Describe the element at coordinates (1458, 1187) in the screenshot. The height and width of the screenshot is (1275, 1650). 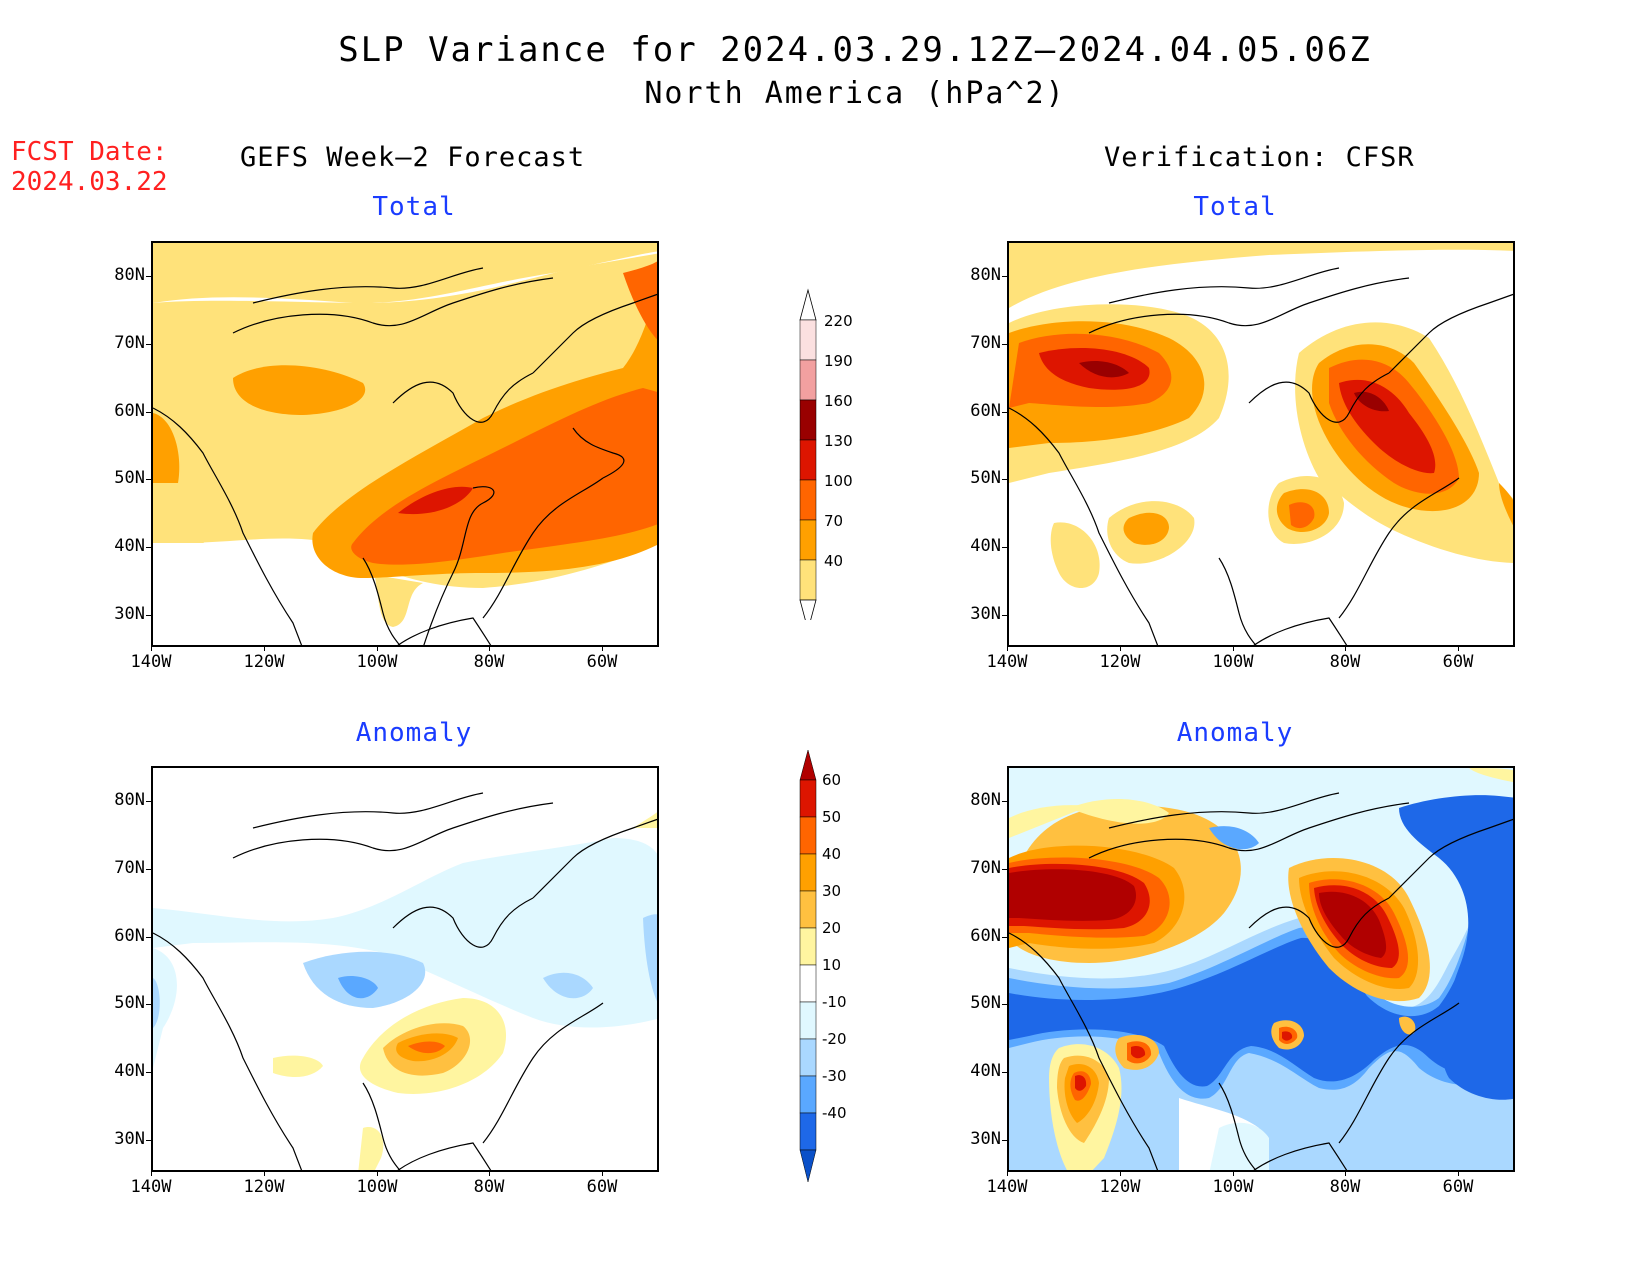
I see `lon-label-verif-anomaly: 60W` at that location.